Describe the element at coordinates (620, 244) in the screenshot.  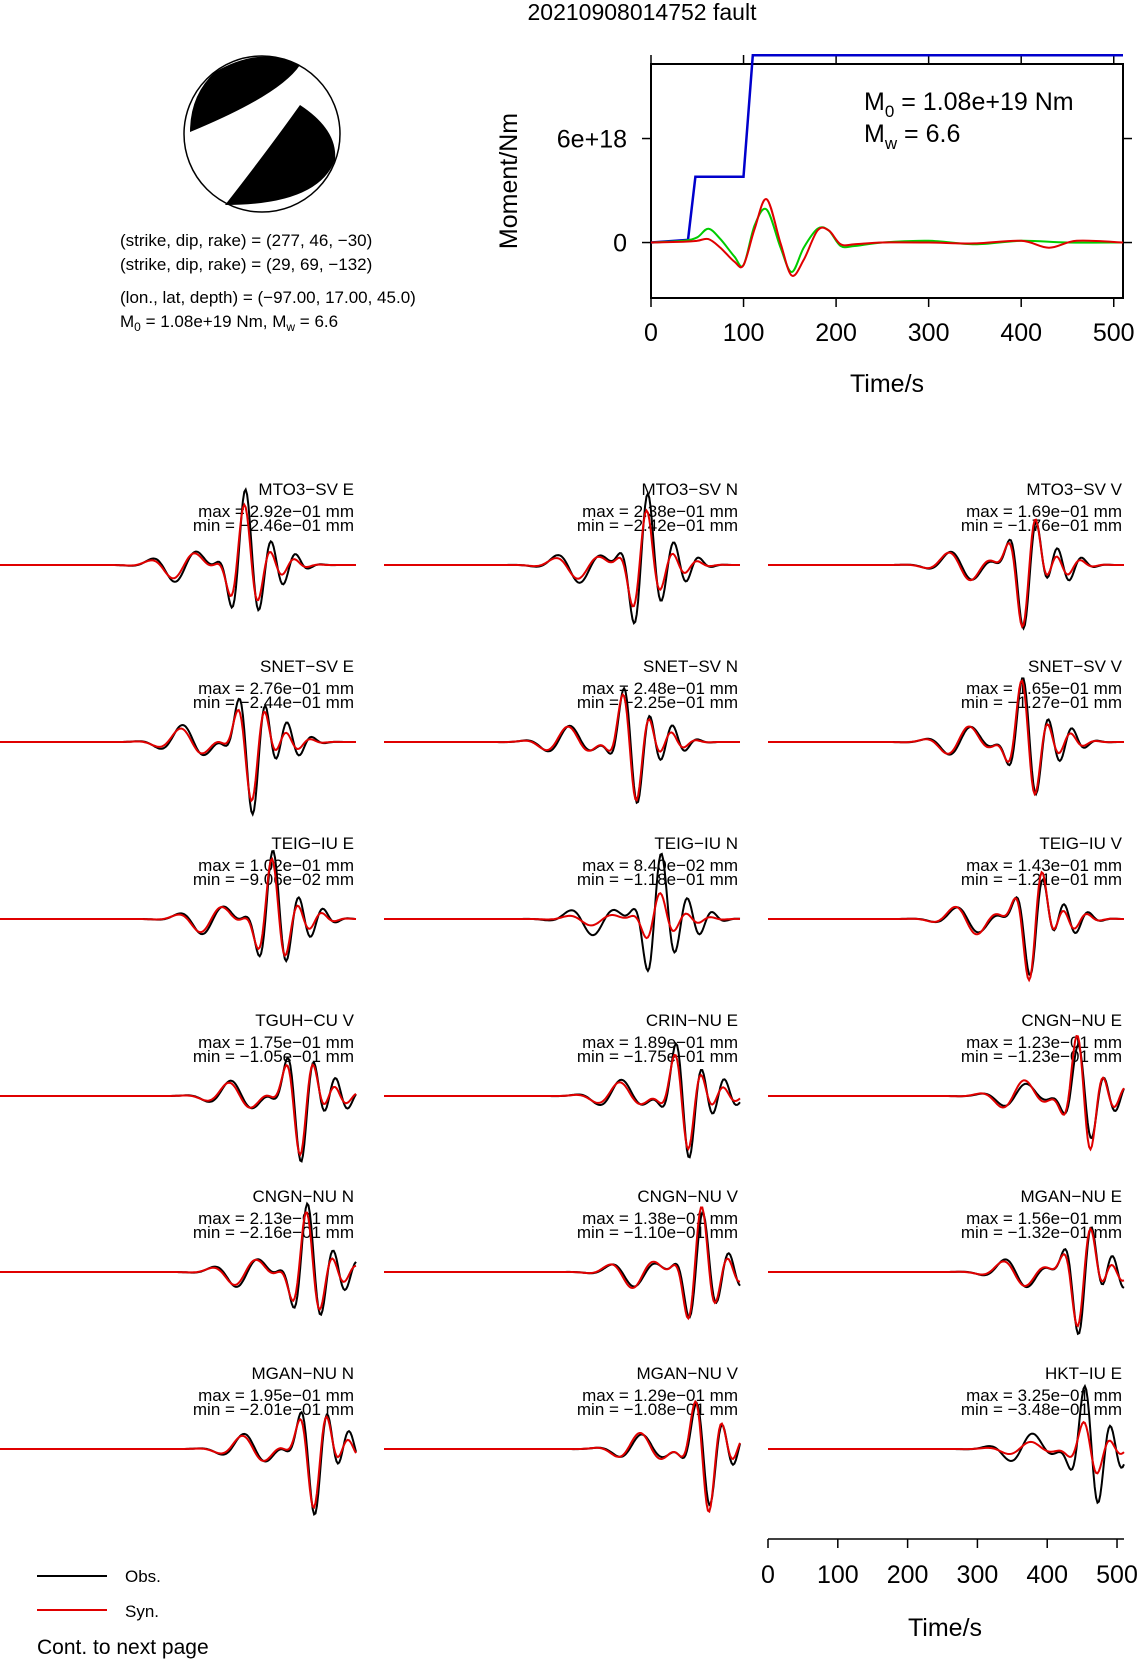
I see `moment-ytick-label: 0` at that location.